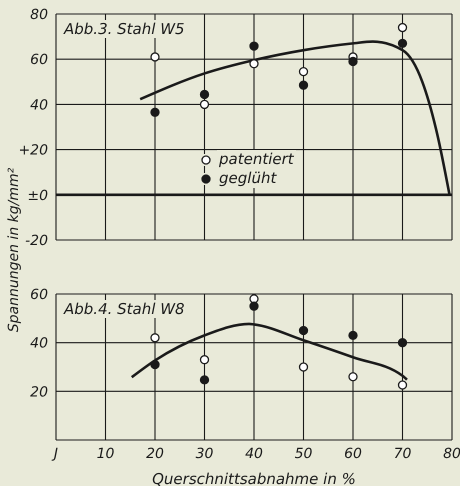 The height and width of the screenshot is (486, 460). What do you see at coordinates (37, 196) in the screenshot?
I see `y-tick-label: ±0` at bounding box center [37, 196].